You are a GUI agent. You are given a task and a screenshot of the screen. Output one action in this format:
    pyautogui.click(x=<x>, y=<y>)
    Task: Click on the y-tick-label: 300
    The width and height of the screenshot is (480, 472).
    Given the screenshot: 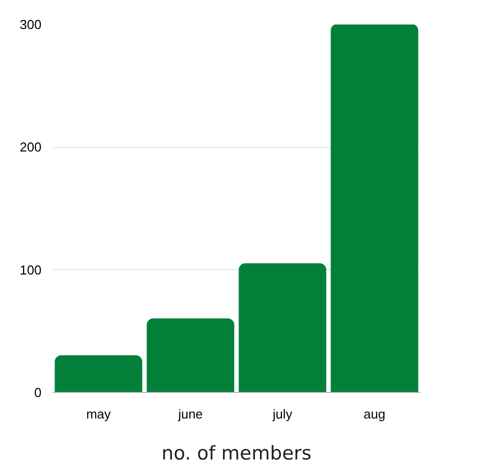 What is the action you would take?
    pyautogui.click(x=31, y=24)
    